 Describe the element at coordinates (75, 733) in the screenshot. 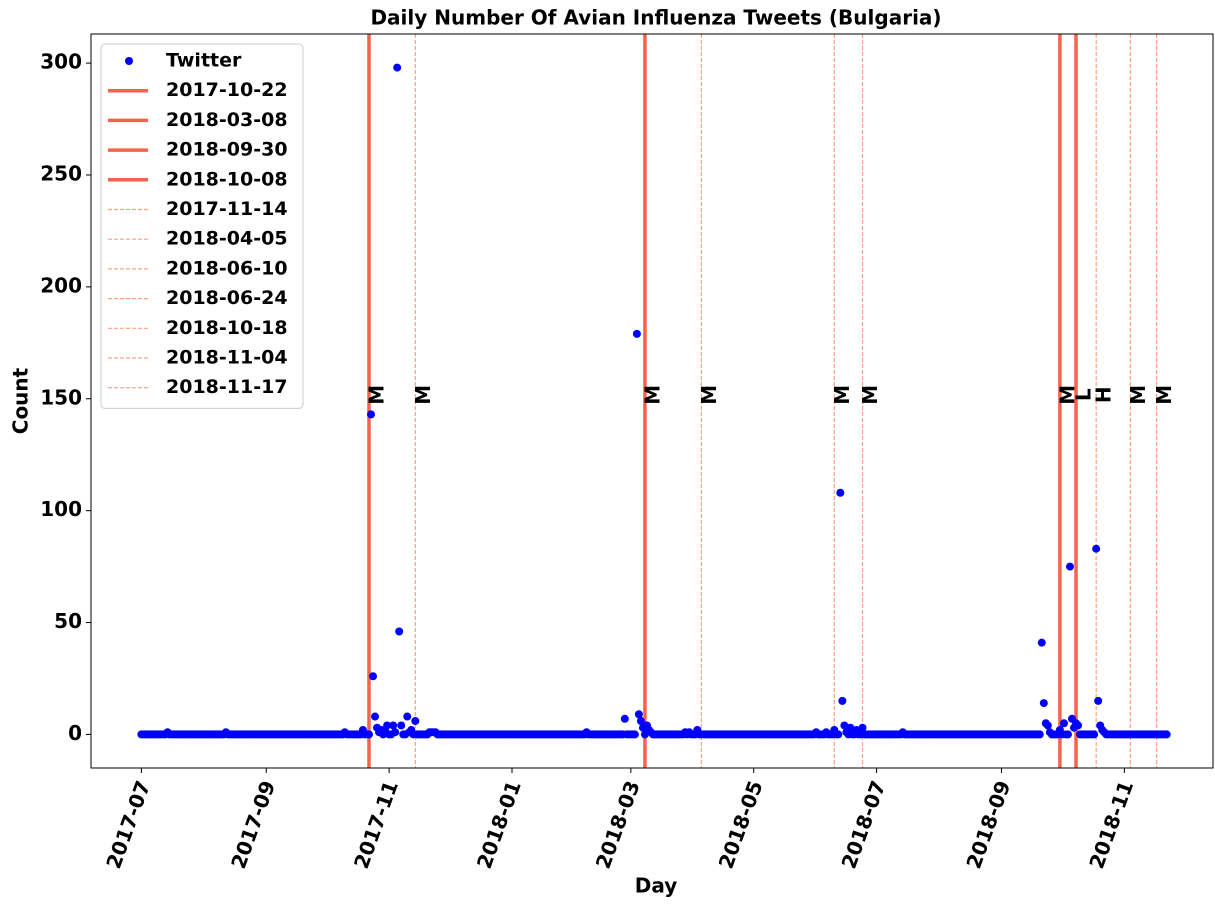

I see `y-tick-label: 0` at that location.